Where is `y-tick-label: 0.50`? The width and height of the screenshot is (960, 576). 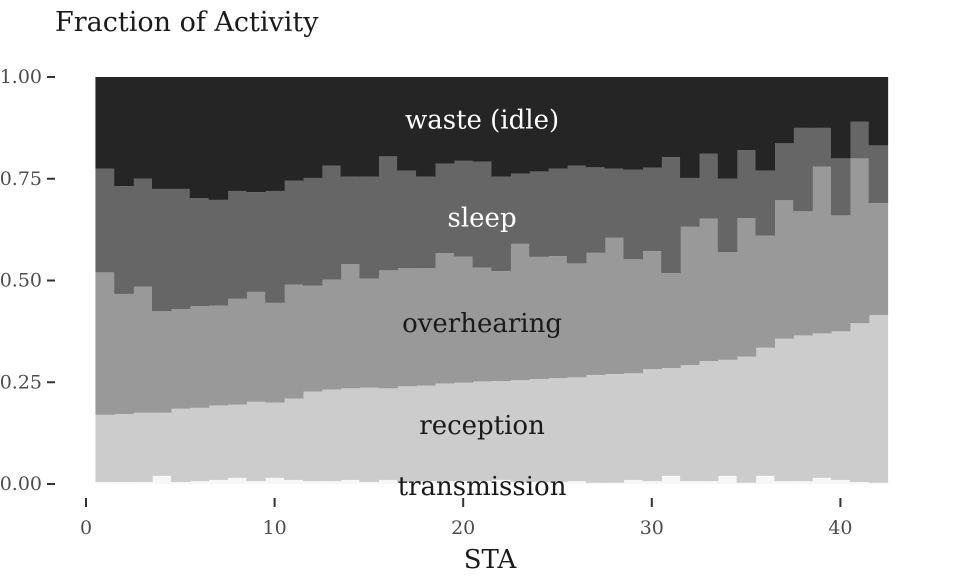
y-tick-label: 0.50 is located at coordinates (21, 281).